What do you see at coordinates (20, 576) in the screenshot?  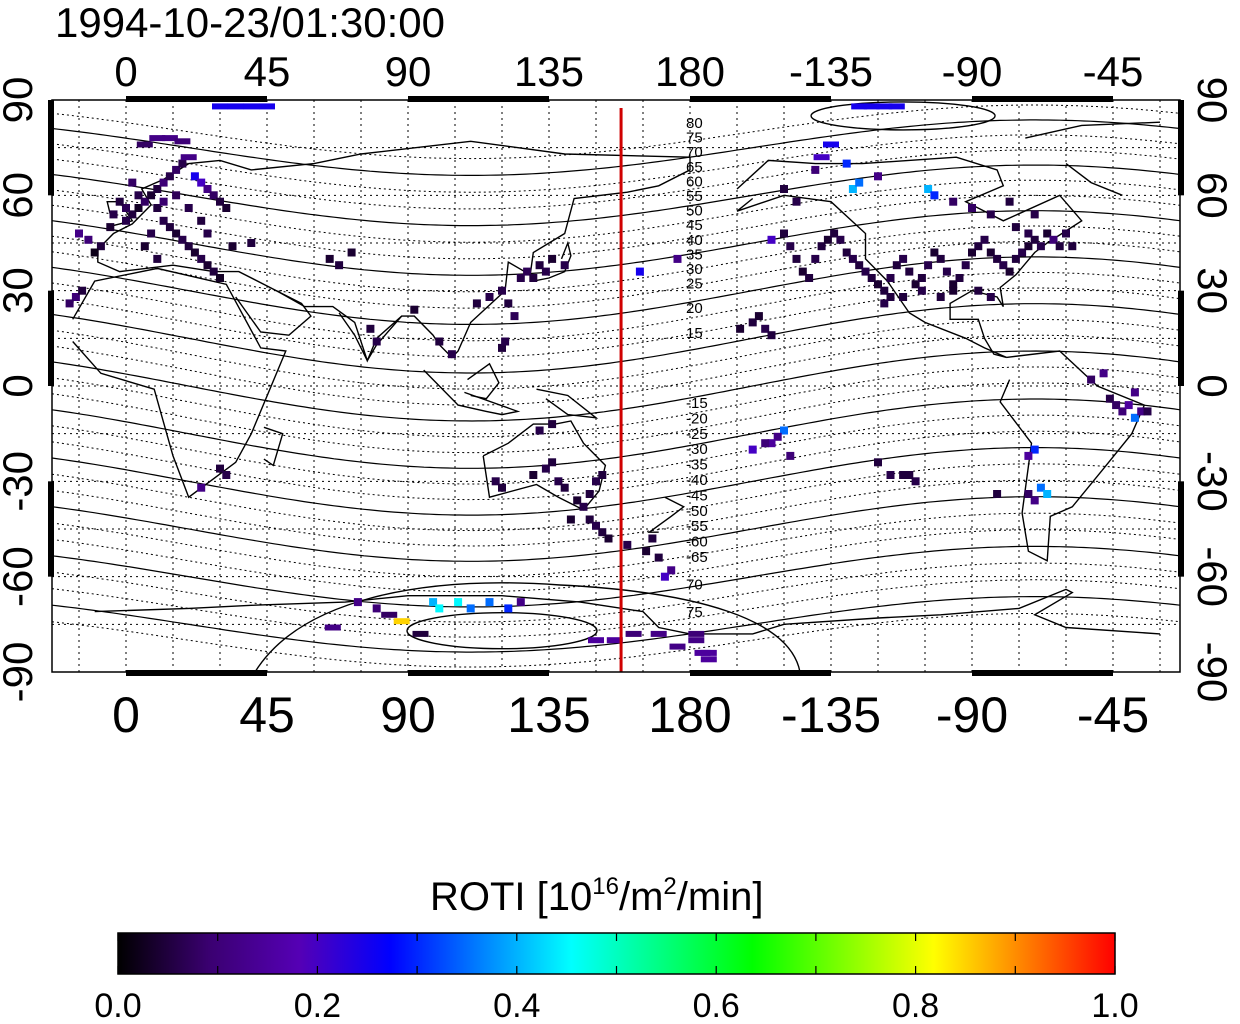 I see `left-lat-tick: -60` at bounding box center [20, 576].